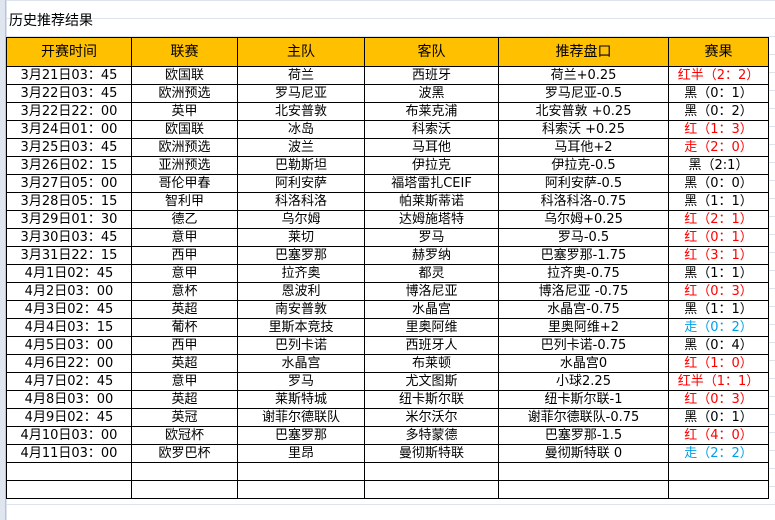  Describe the element at coordinates (69, 345) in the screenshot. I see `cell-kickoff-time: 4月5日03：00` at that location.